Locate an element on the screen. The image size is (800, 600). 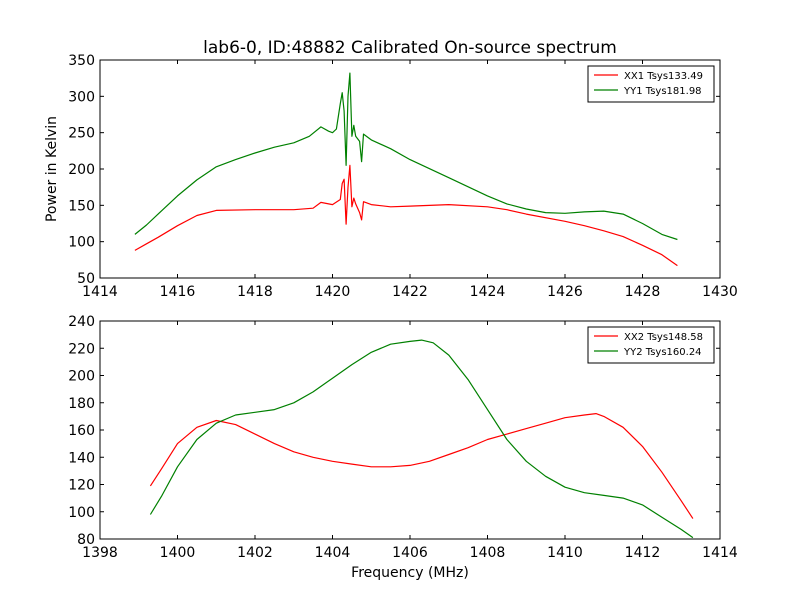
y-tick-label: 240 is located at coordinates (81, 322).